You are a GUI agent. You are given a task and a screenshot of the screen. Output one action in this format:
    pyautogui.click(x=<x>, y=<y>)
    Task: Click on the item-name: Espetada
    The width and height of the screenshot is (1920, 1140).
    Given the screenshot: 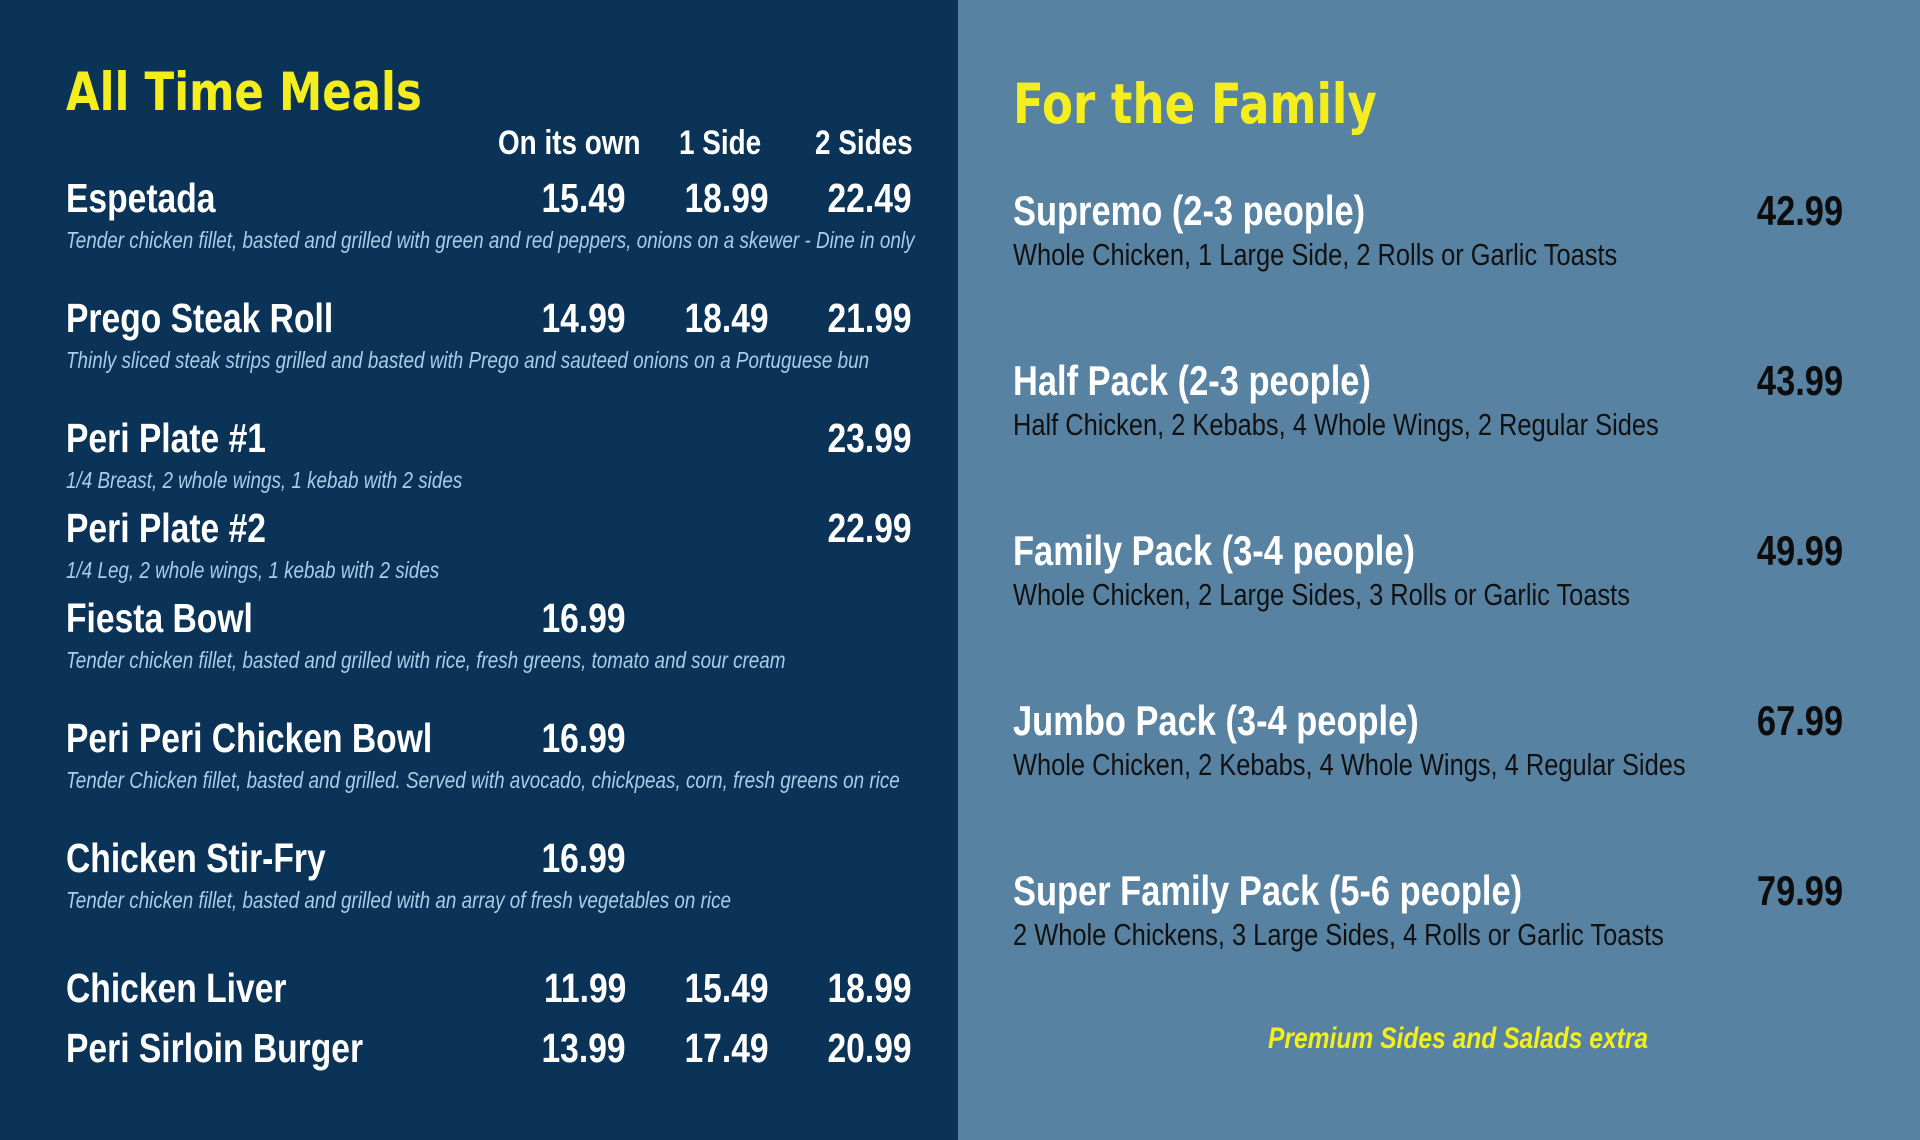 What is the action you would take?
    pyautogui.click(x=141, y=198)
    